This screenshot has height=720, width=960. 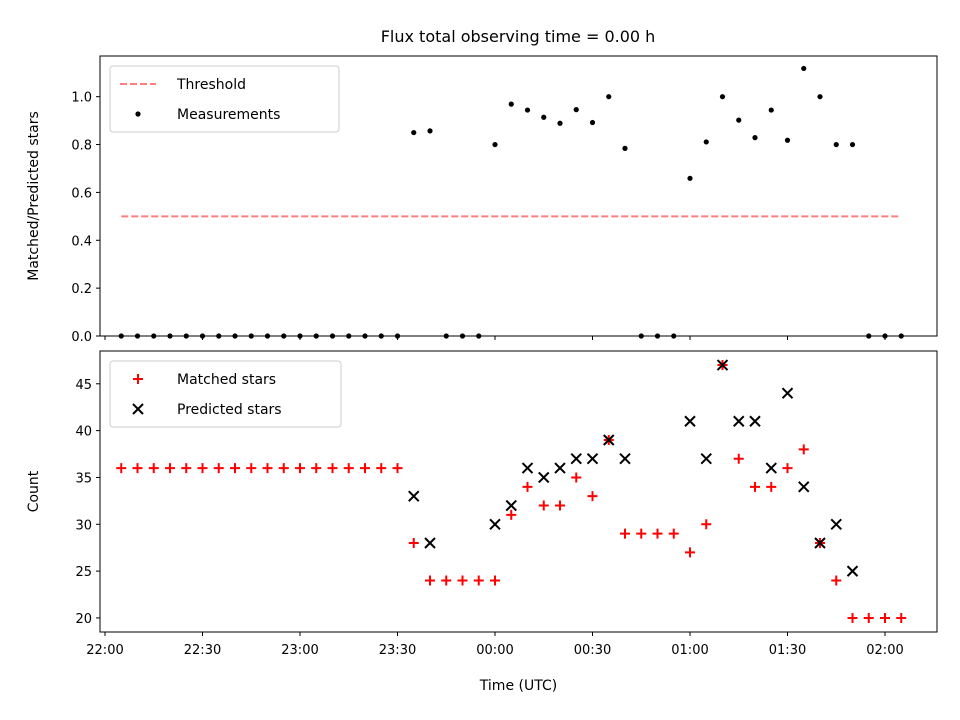 I want to click on legend-predicted-marker, so click(x=138, y=409).